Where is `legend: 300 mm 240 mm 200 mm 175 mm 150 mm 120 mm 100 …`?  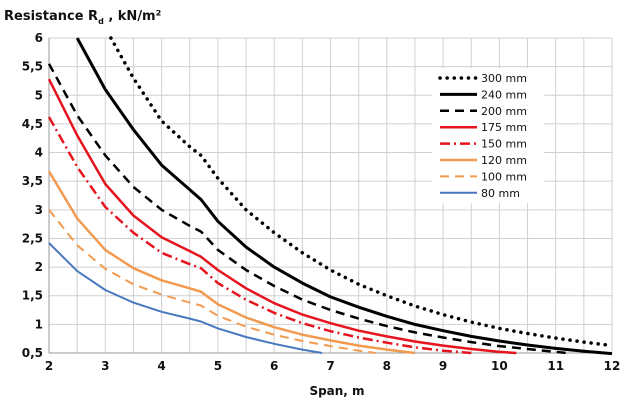
legend: 300 mm 240 mm 200 mm 175 mm 150 mm 120 mm 100 … is located at coordinates (482, 136).